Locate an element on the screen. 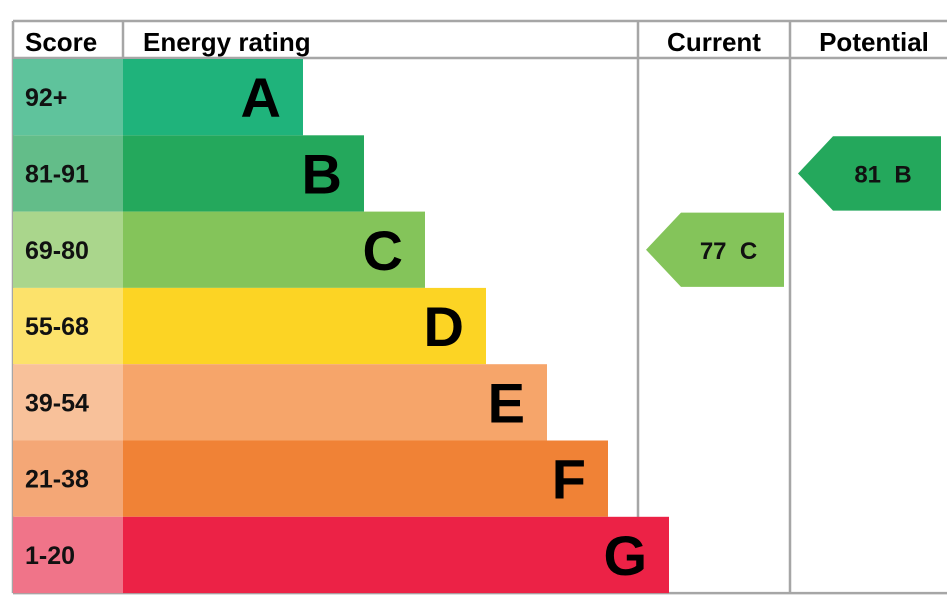 The height and width of the screenshot is (611, 948). header-current: Current is located at coordinates (714, 42).